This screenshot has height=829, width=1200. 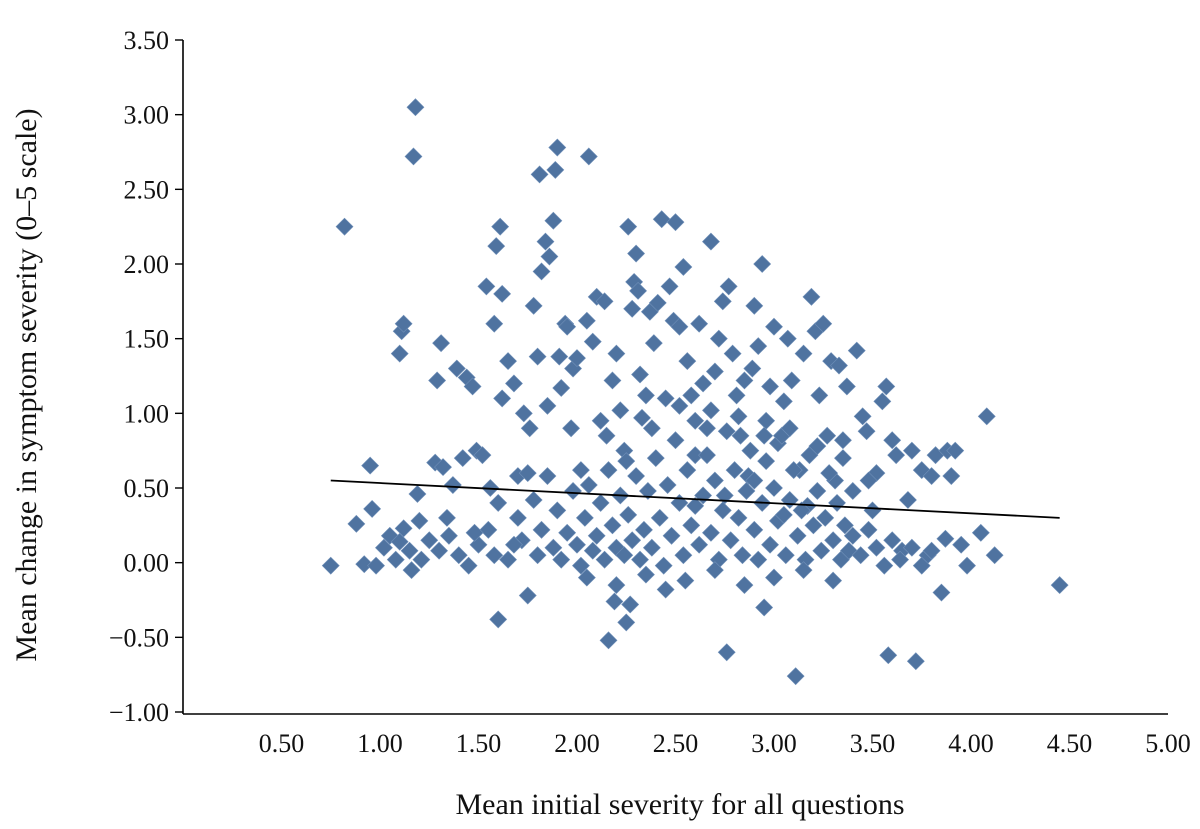 What do you see at coordinates (147, 339) in the screenshot?
I see `y-tick-label: 1.50` at bounding box center [147, 339].